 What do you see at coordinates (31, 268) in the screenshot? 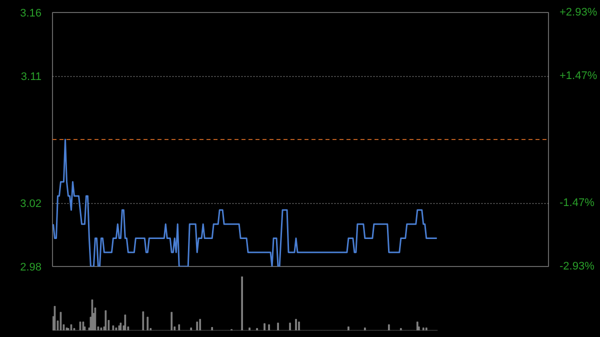
I see `y-tick-label: 2.98` at bounding box center [31, 268].